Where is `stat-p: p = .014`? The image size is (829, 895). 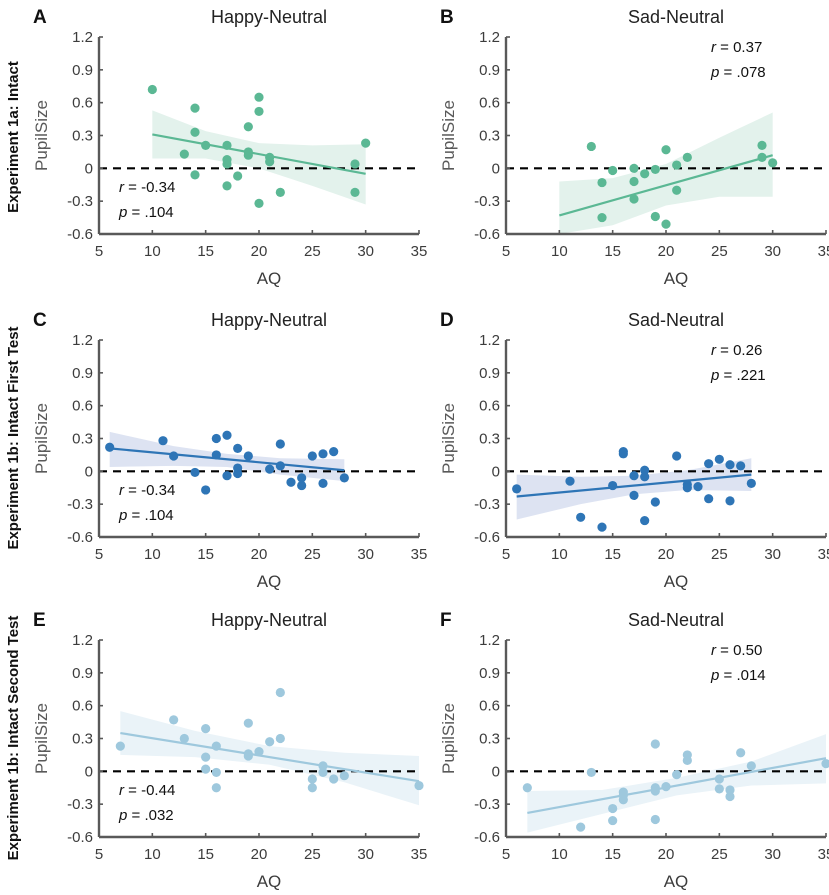
stat-p: p = .014 is located at coordinates (738, 675).